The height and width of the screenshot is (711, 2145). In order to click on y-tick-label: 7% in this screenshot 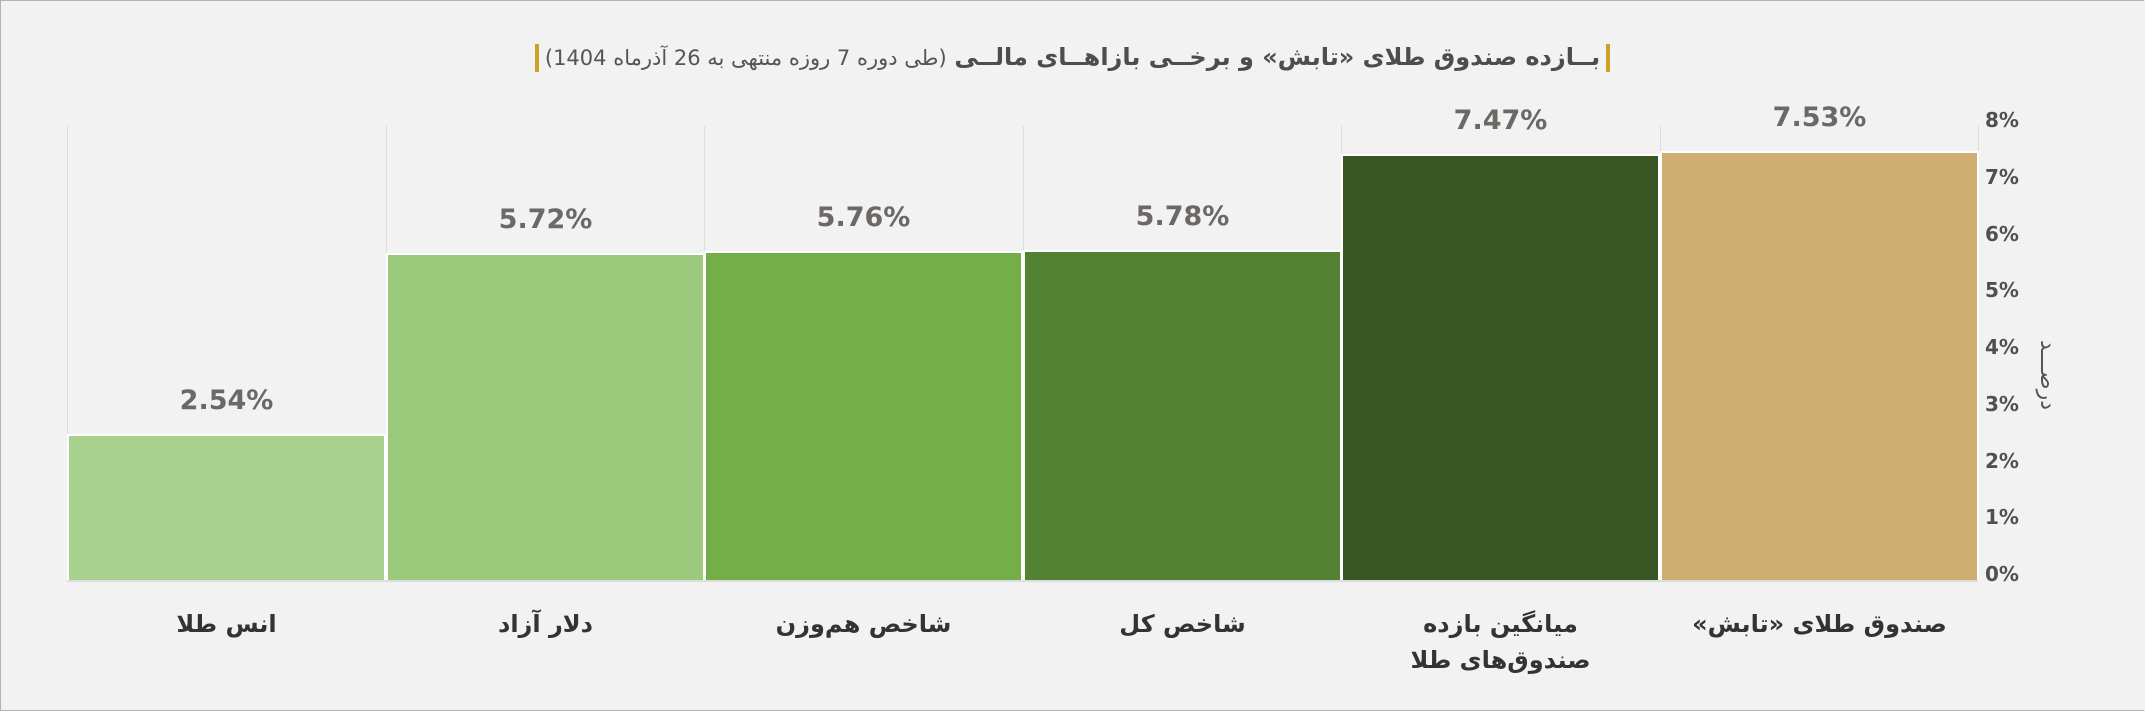, I will do `click(2002, 176)`.